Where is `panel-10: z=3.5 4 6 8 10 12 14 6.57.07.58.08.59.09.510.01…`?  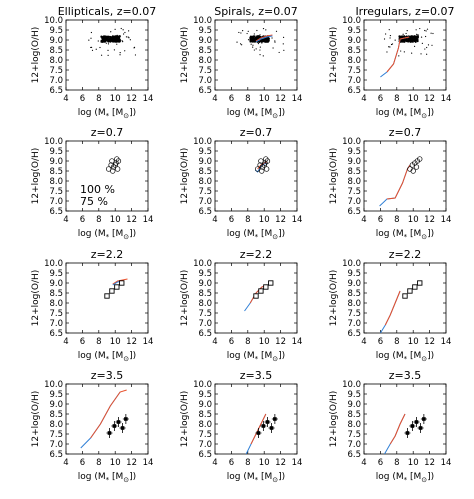
panel-10: z=3.5 4 6 8 10 12 14 6.57.07.58.08.59.09.510.01… is located at coordinates (92, 426).